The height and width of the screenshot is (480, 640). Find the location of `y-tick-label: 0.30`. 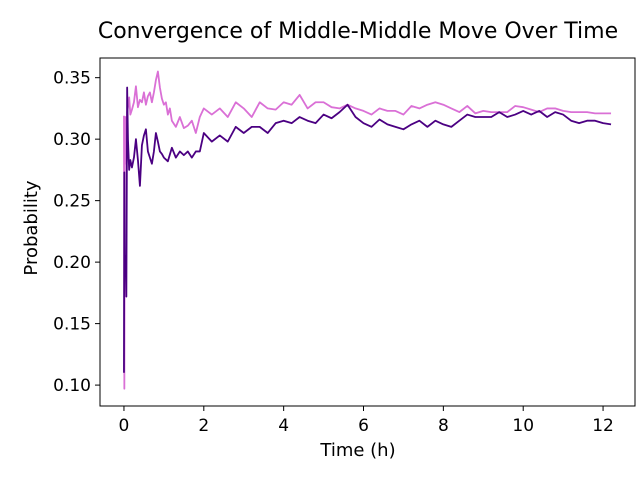

y-tick-label: 0.30 is located at coordinates (72, 140).